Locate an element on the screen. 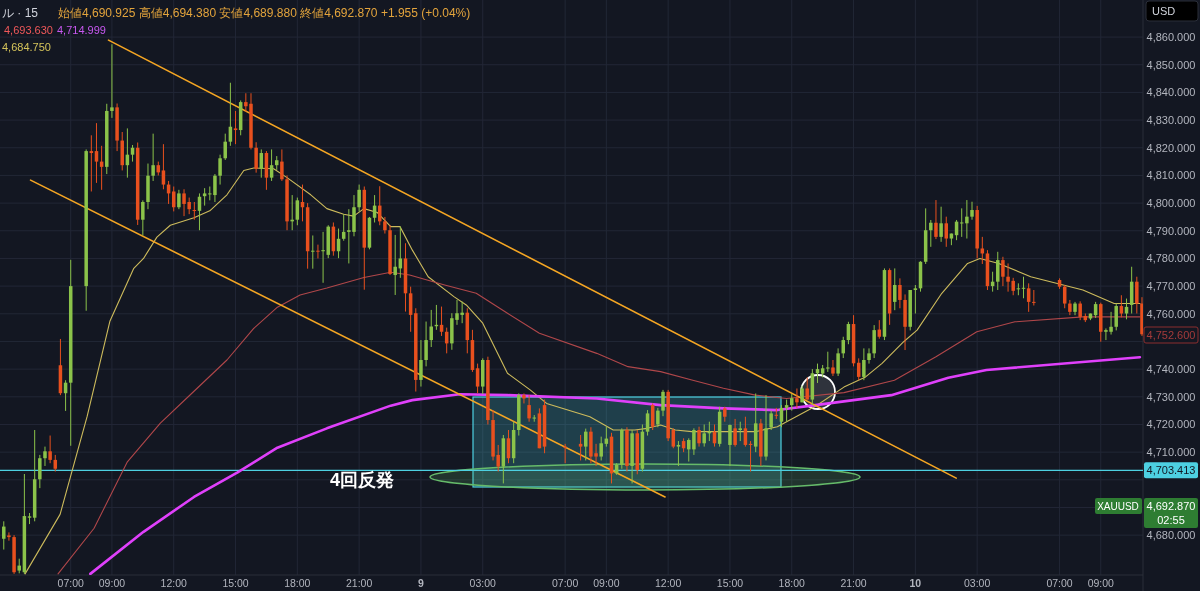 Image resolution: width=1200 pixels, height=591 pixels. y-tick-label: 4,810.000 is located at coordinates (1171, 175).